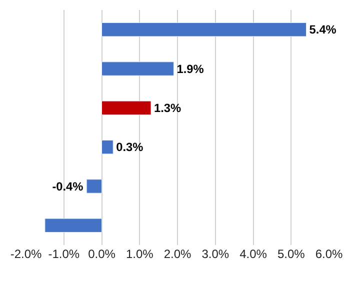 The height and width of the screenshot is (281, 353). I want to click on data-label: 0.3%, so click(130, 147).